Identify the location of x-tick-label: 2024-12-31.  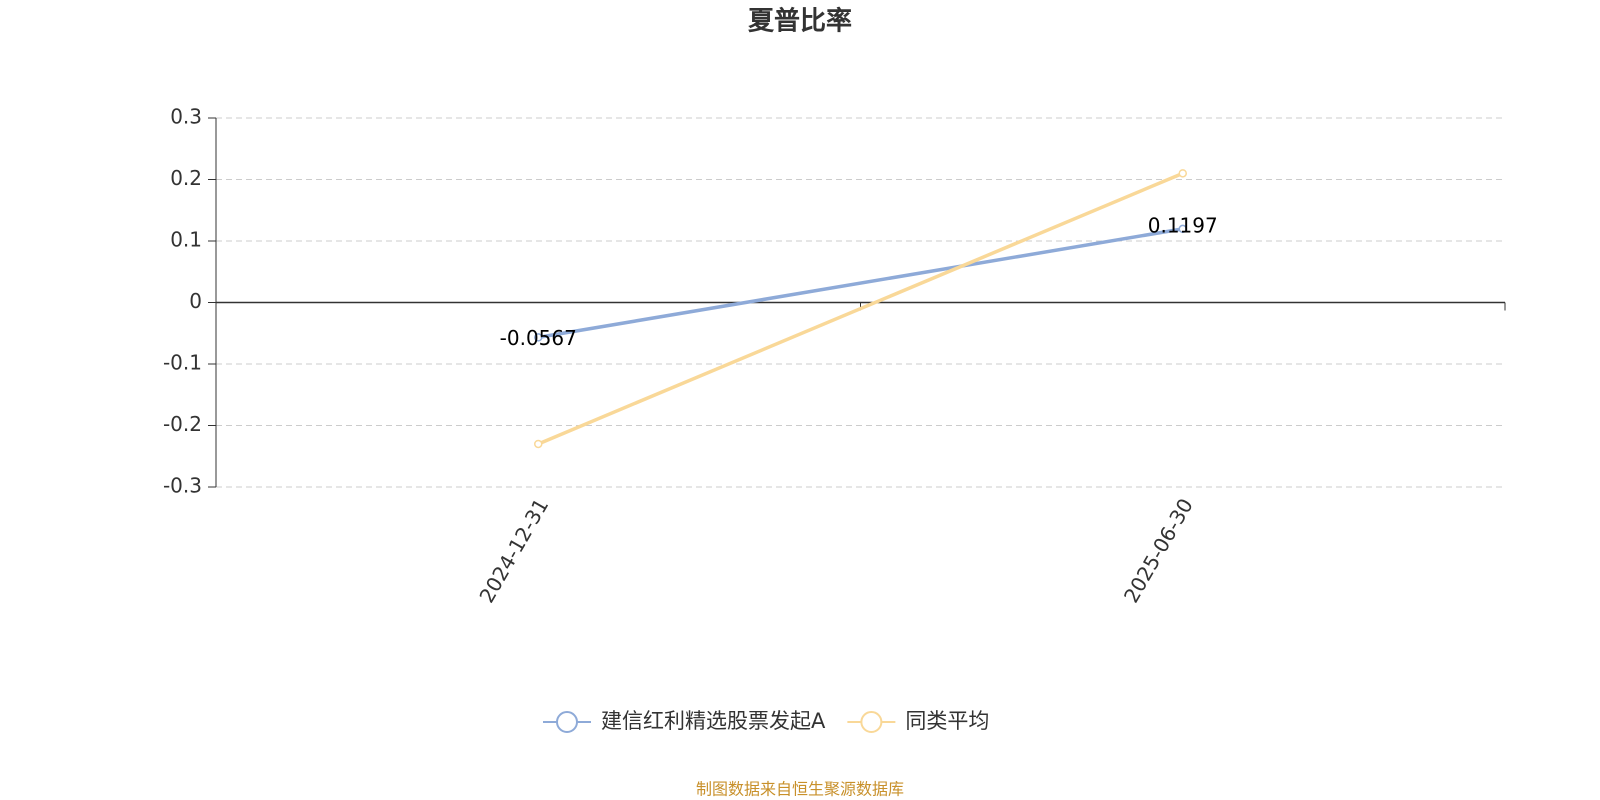
(513, 550).